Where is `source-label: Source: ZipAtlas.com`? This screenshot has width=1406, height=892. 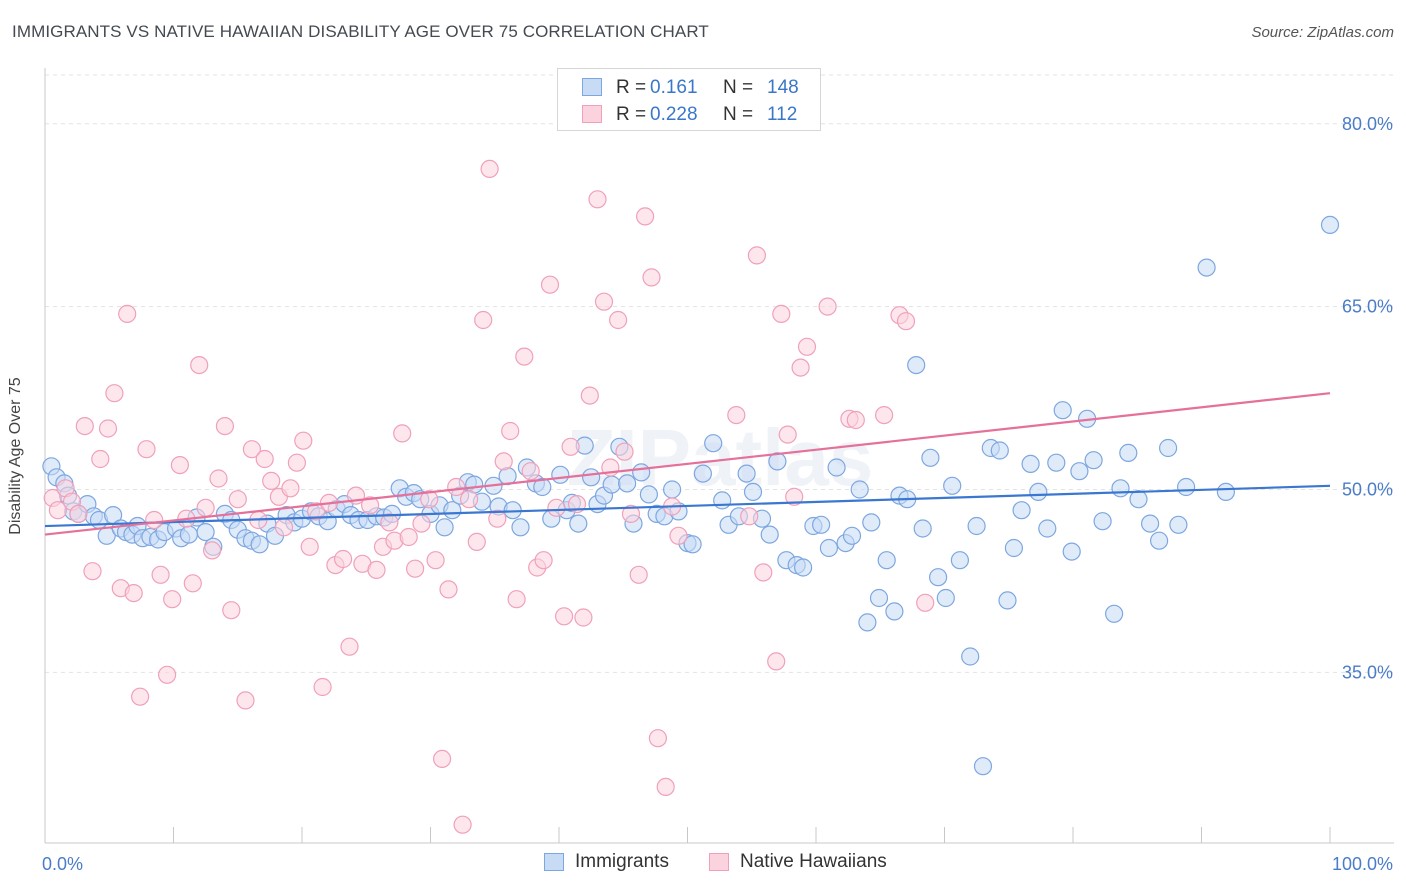 source-label: Source: ZipAtlas.com is located at coordinates (1322, 32).